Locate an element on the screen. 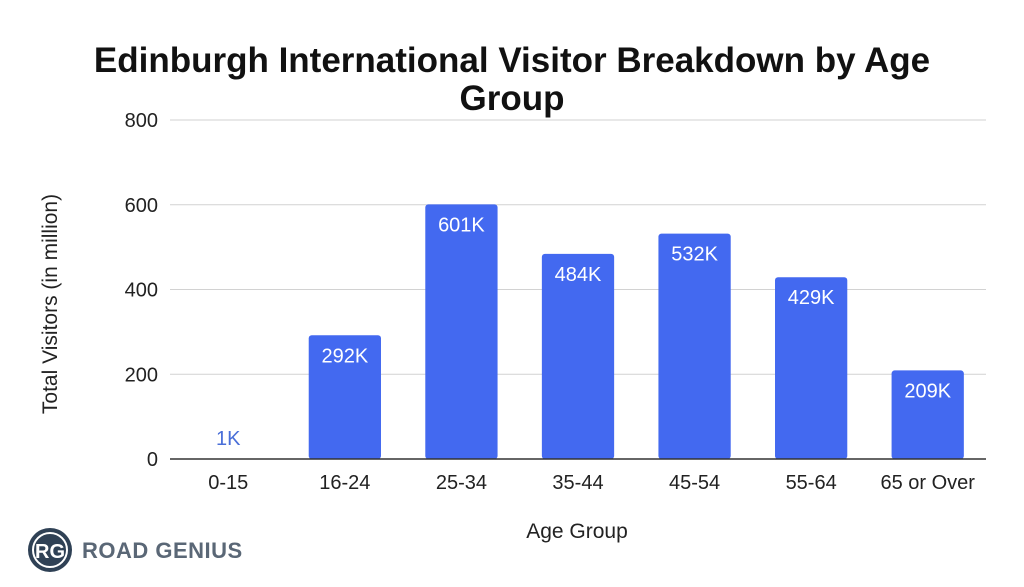 The image size is (1024, 587). y-tick-label: 400 is located at coordinates (141, 291).